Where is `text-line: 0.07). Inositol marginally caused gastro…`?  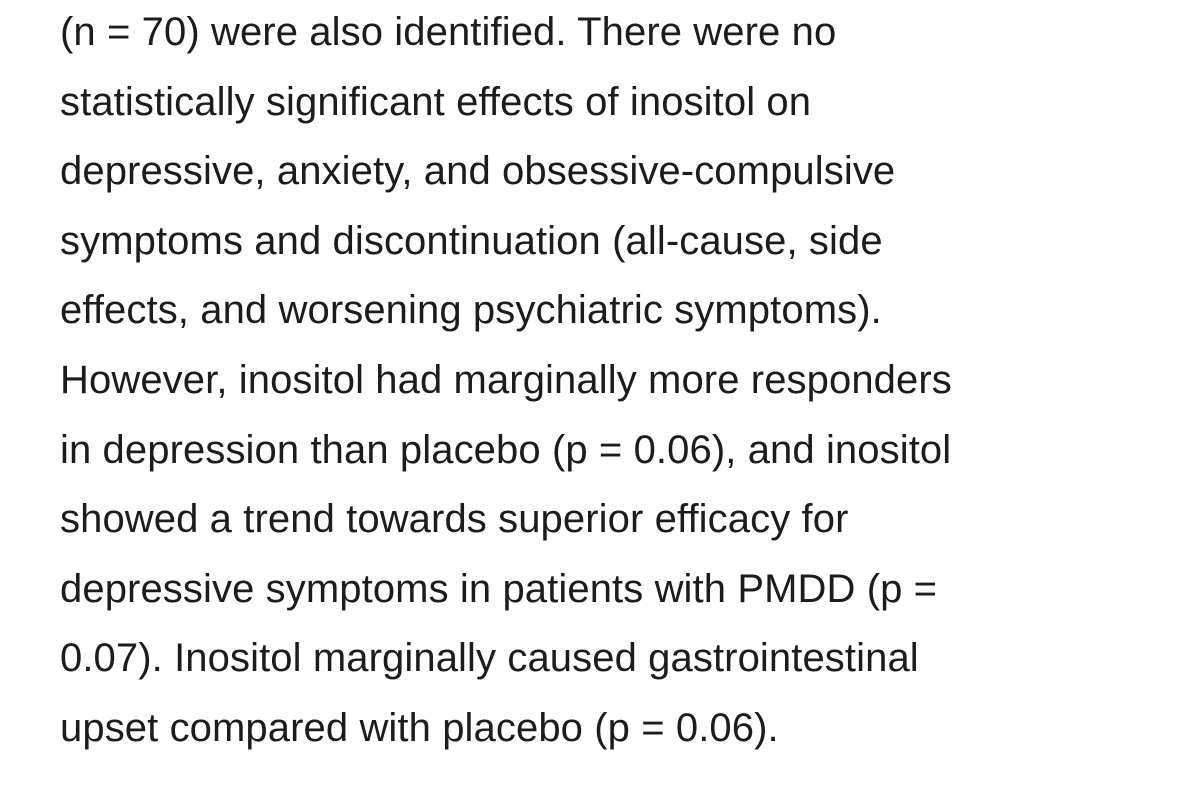 text-line: 0.07). Inositol marginally caused gastro… is located at coordinates (489, 658).